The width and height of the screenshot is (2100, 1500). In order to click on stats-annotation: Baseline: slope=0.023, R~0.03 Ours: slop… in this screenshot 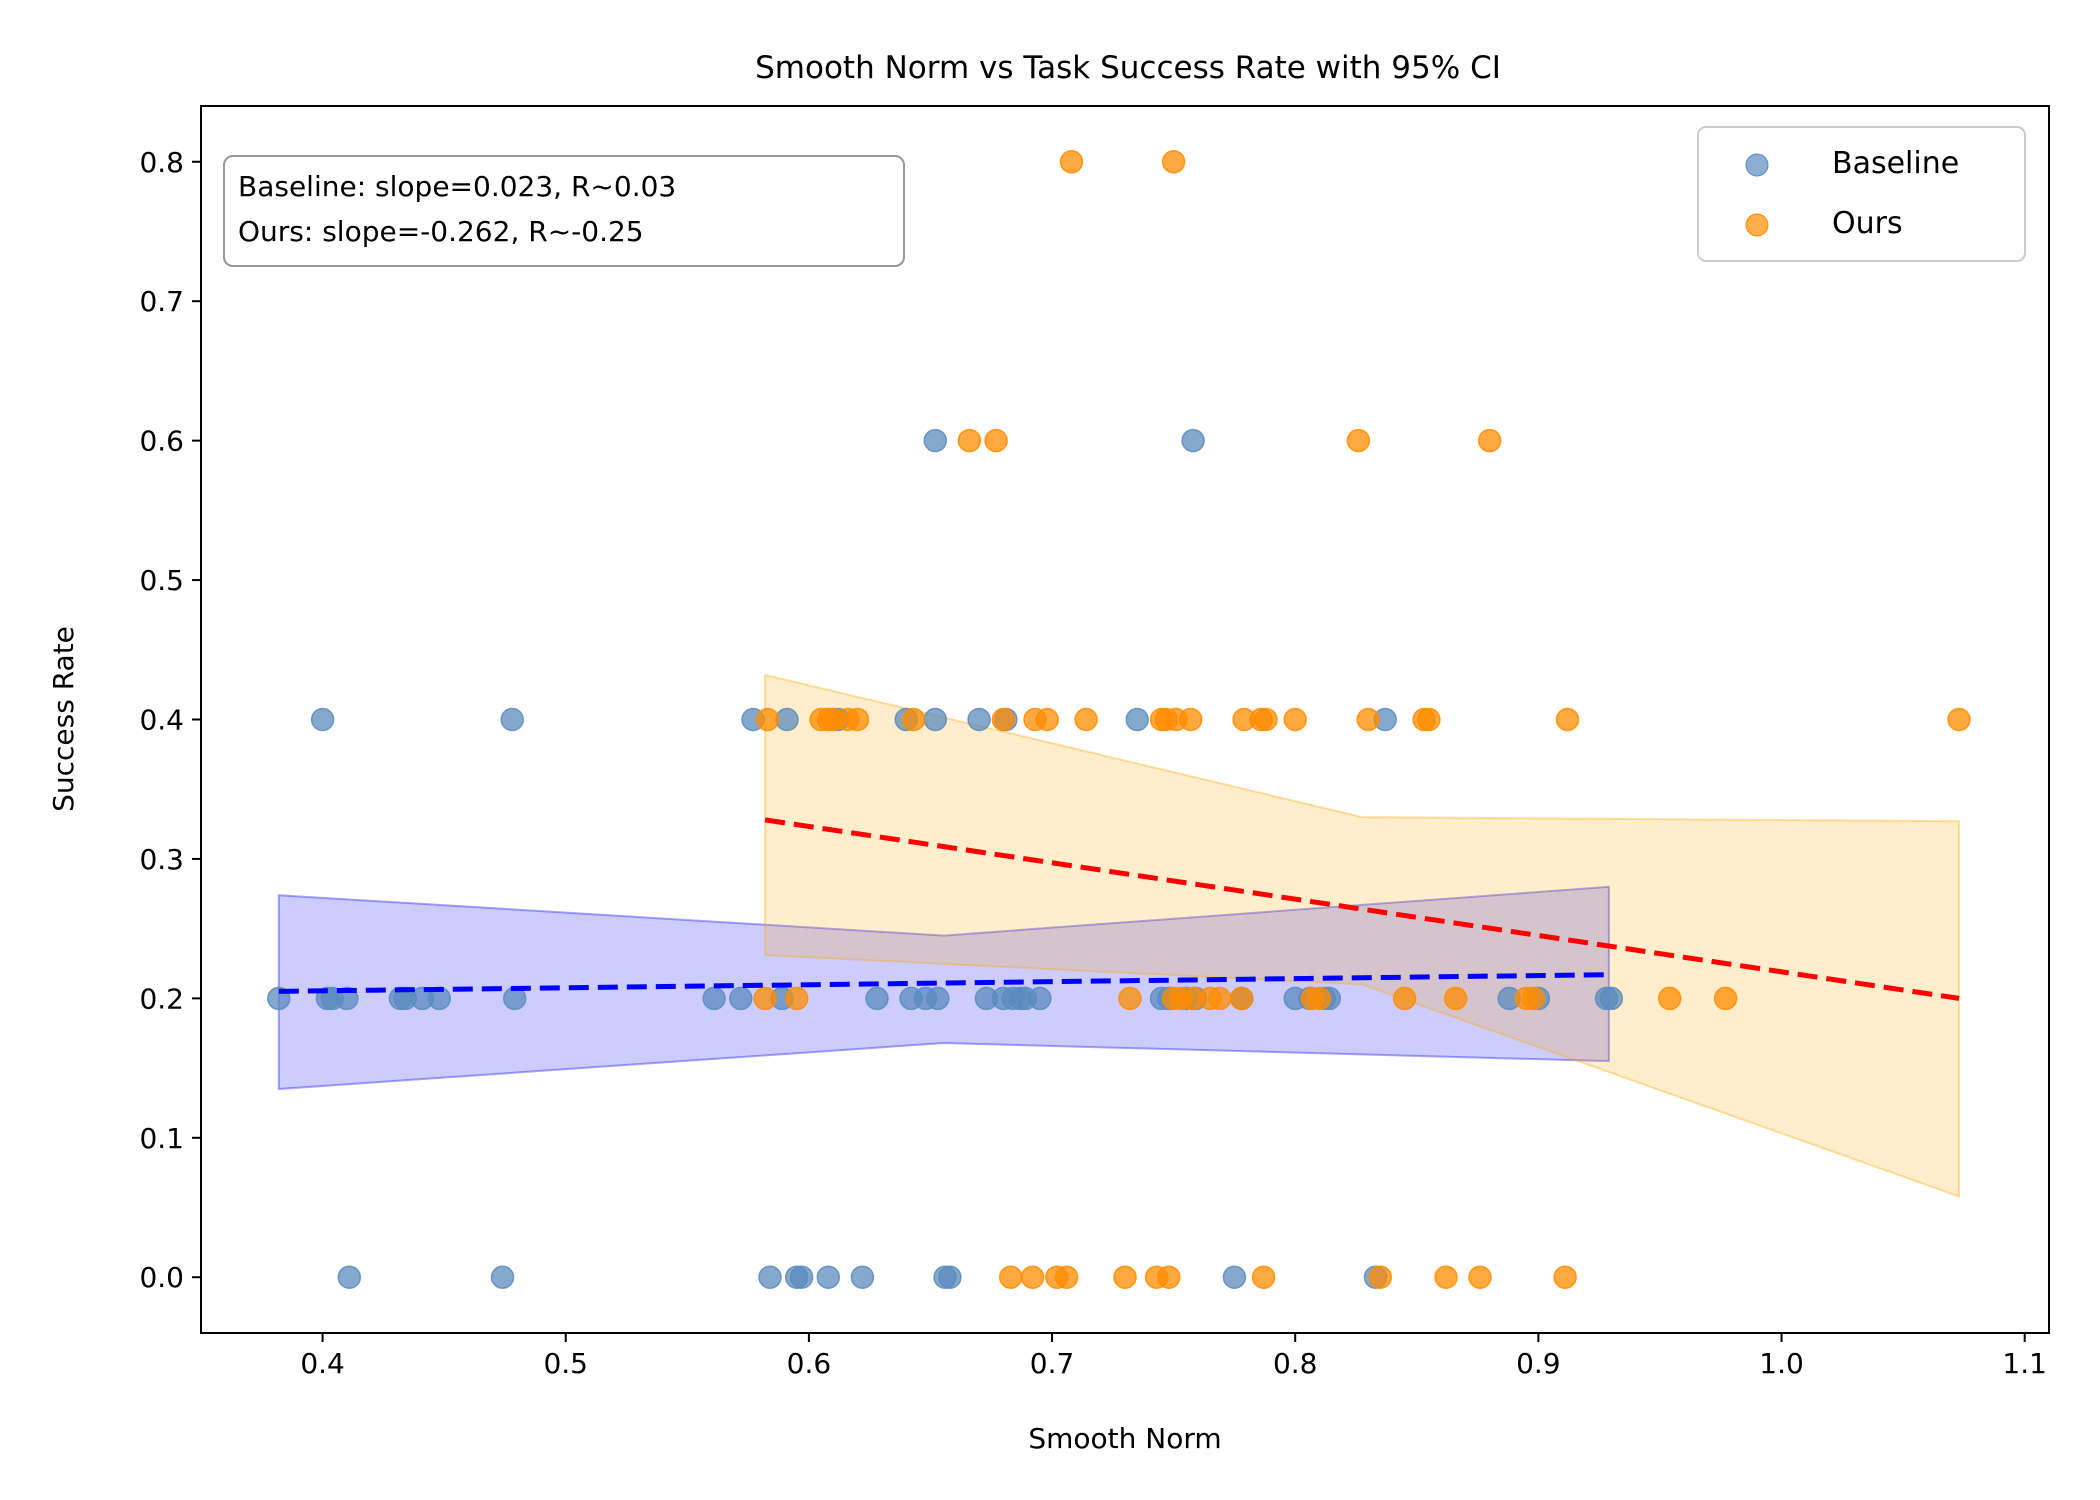, I will do `click(564, 211)`.